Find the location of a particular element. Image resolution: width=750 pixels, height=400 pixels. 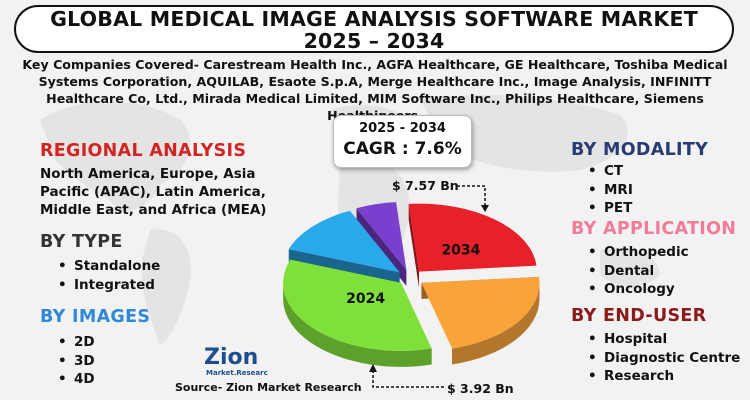

by-type-heading: BY TYPE is located at coordinates (81, 242).